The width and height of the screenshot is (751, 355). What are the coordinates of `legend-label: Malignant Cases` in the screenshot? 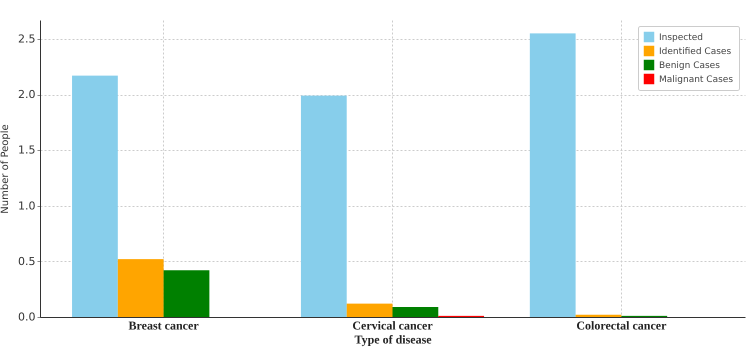 It's located at (696, 80).